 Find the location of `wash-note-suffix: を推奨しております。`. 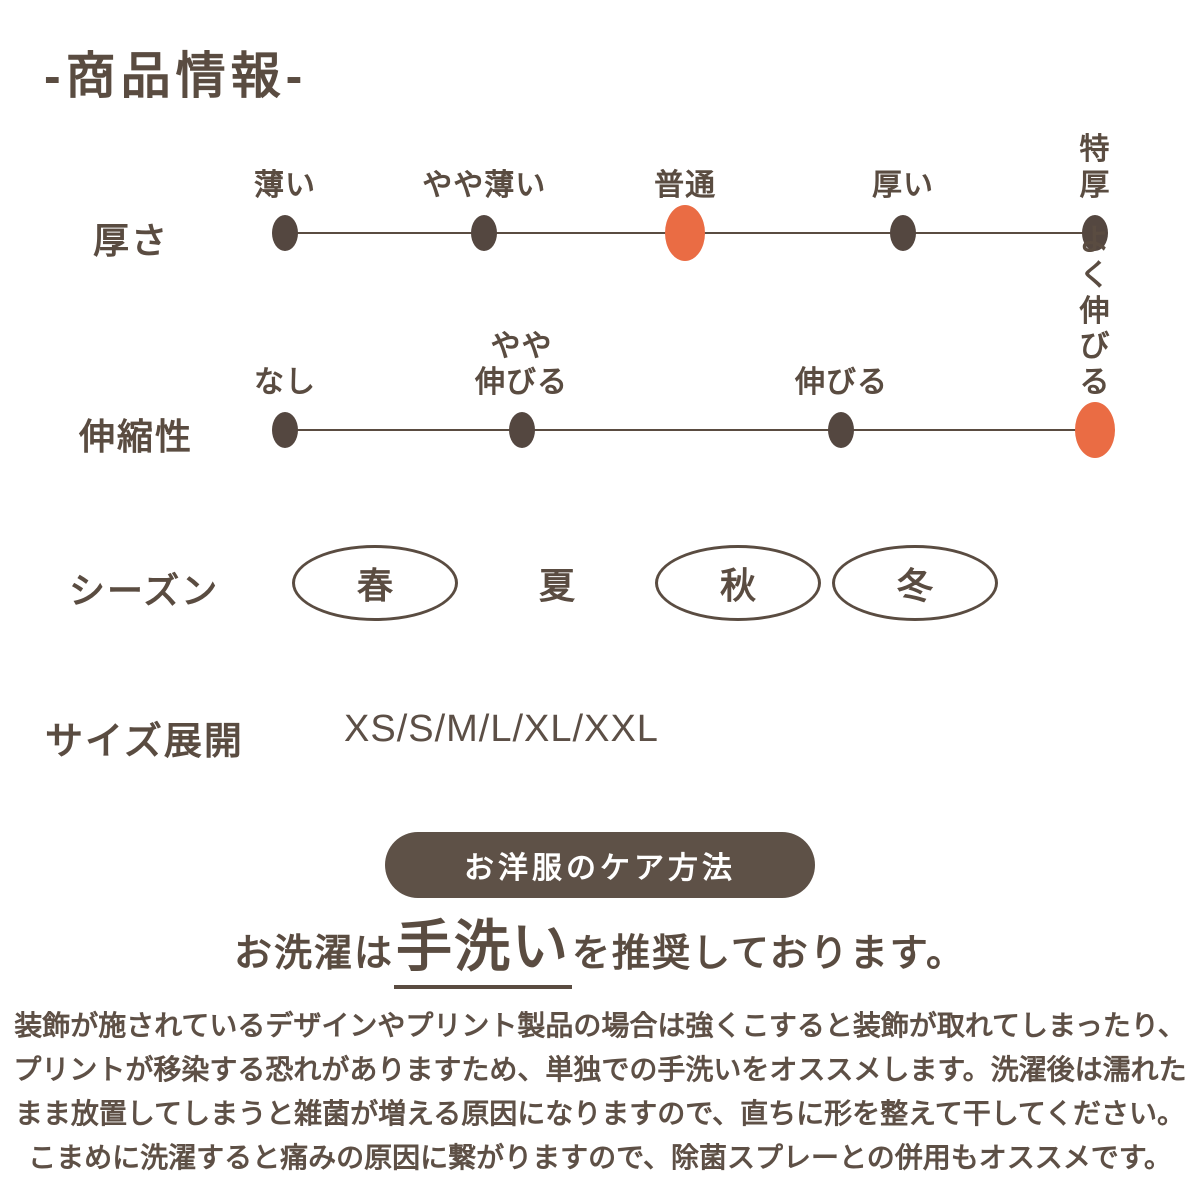

wash-note-suffix: を推奨しております。 is located at coordinates (769, 954).